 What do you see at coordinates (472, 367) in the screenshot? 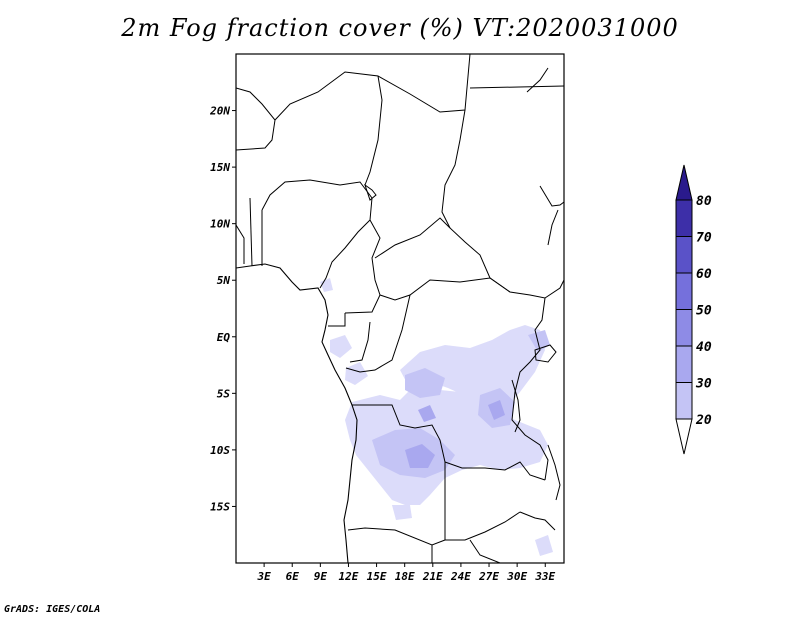
I see `fog-patch-congo` at bounding box center [472, 367].